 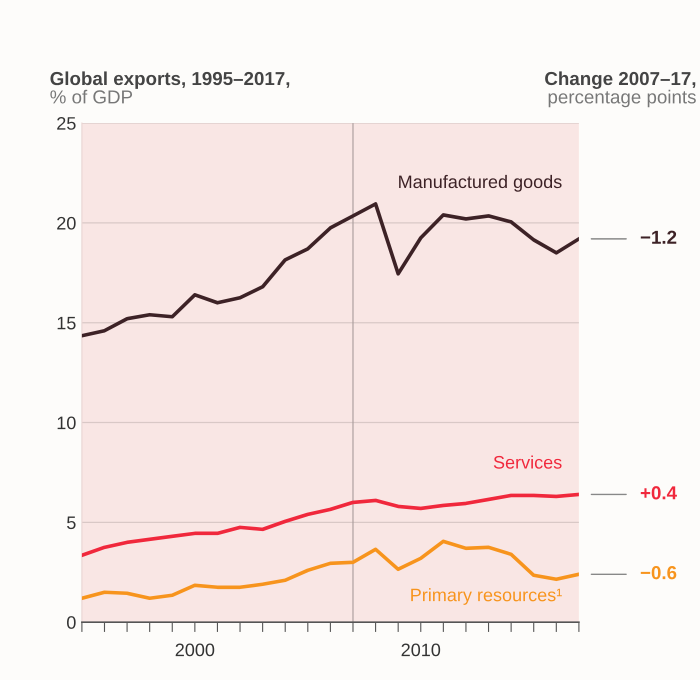 I want to click on x-tick-label: 2010, so click(x=421, y=650).